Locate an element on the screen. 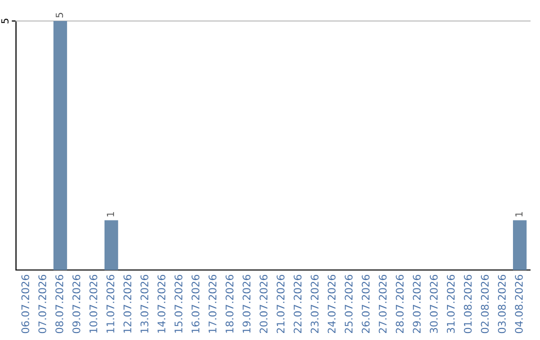  x-tick-label: 23.07.2026 is located at coordinates (314, 304).